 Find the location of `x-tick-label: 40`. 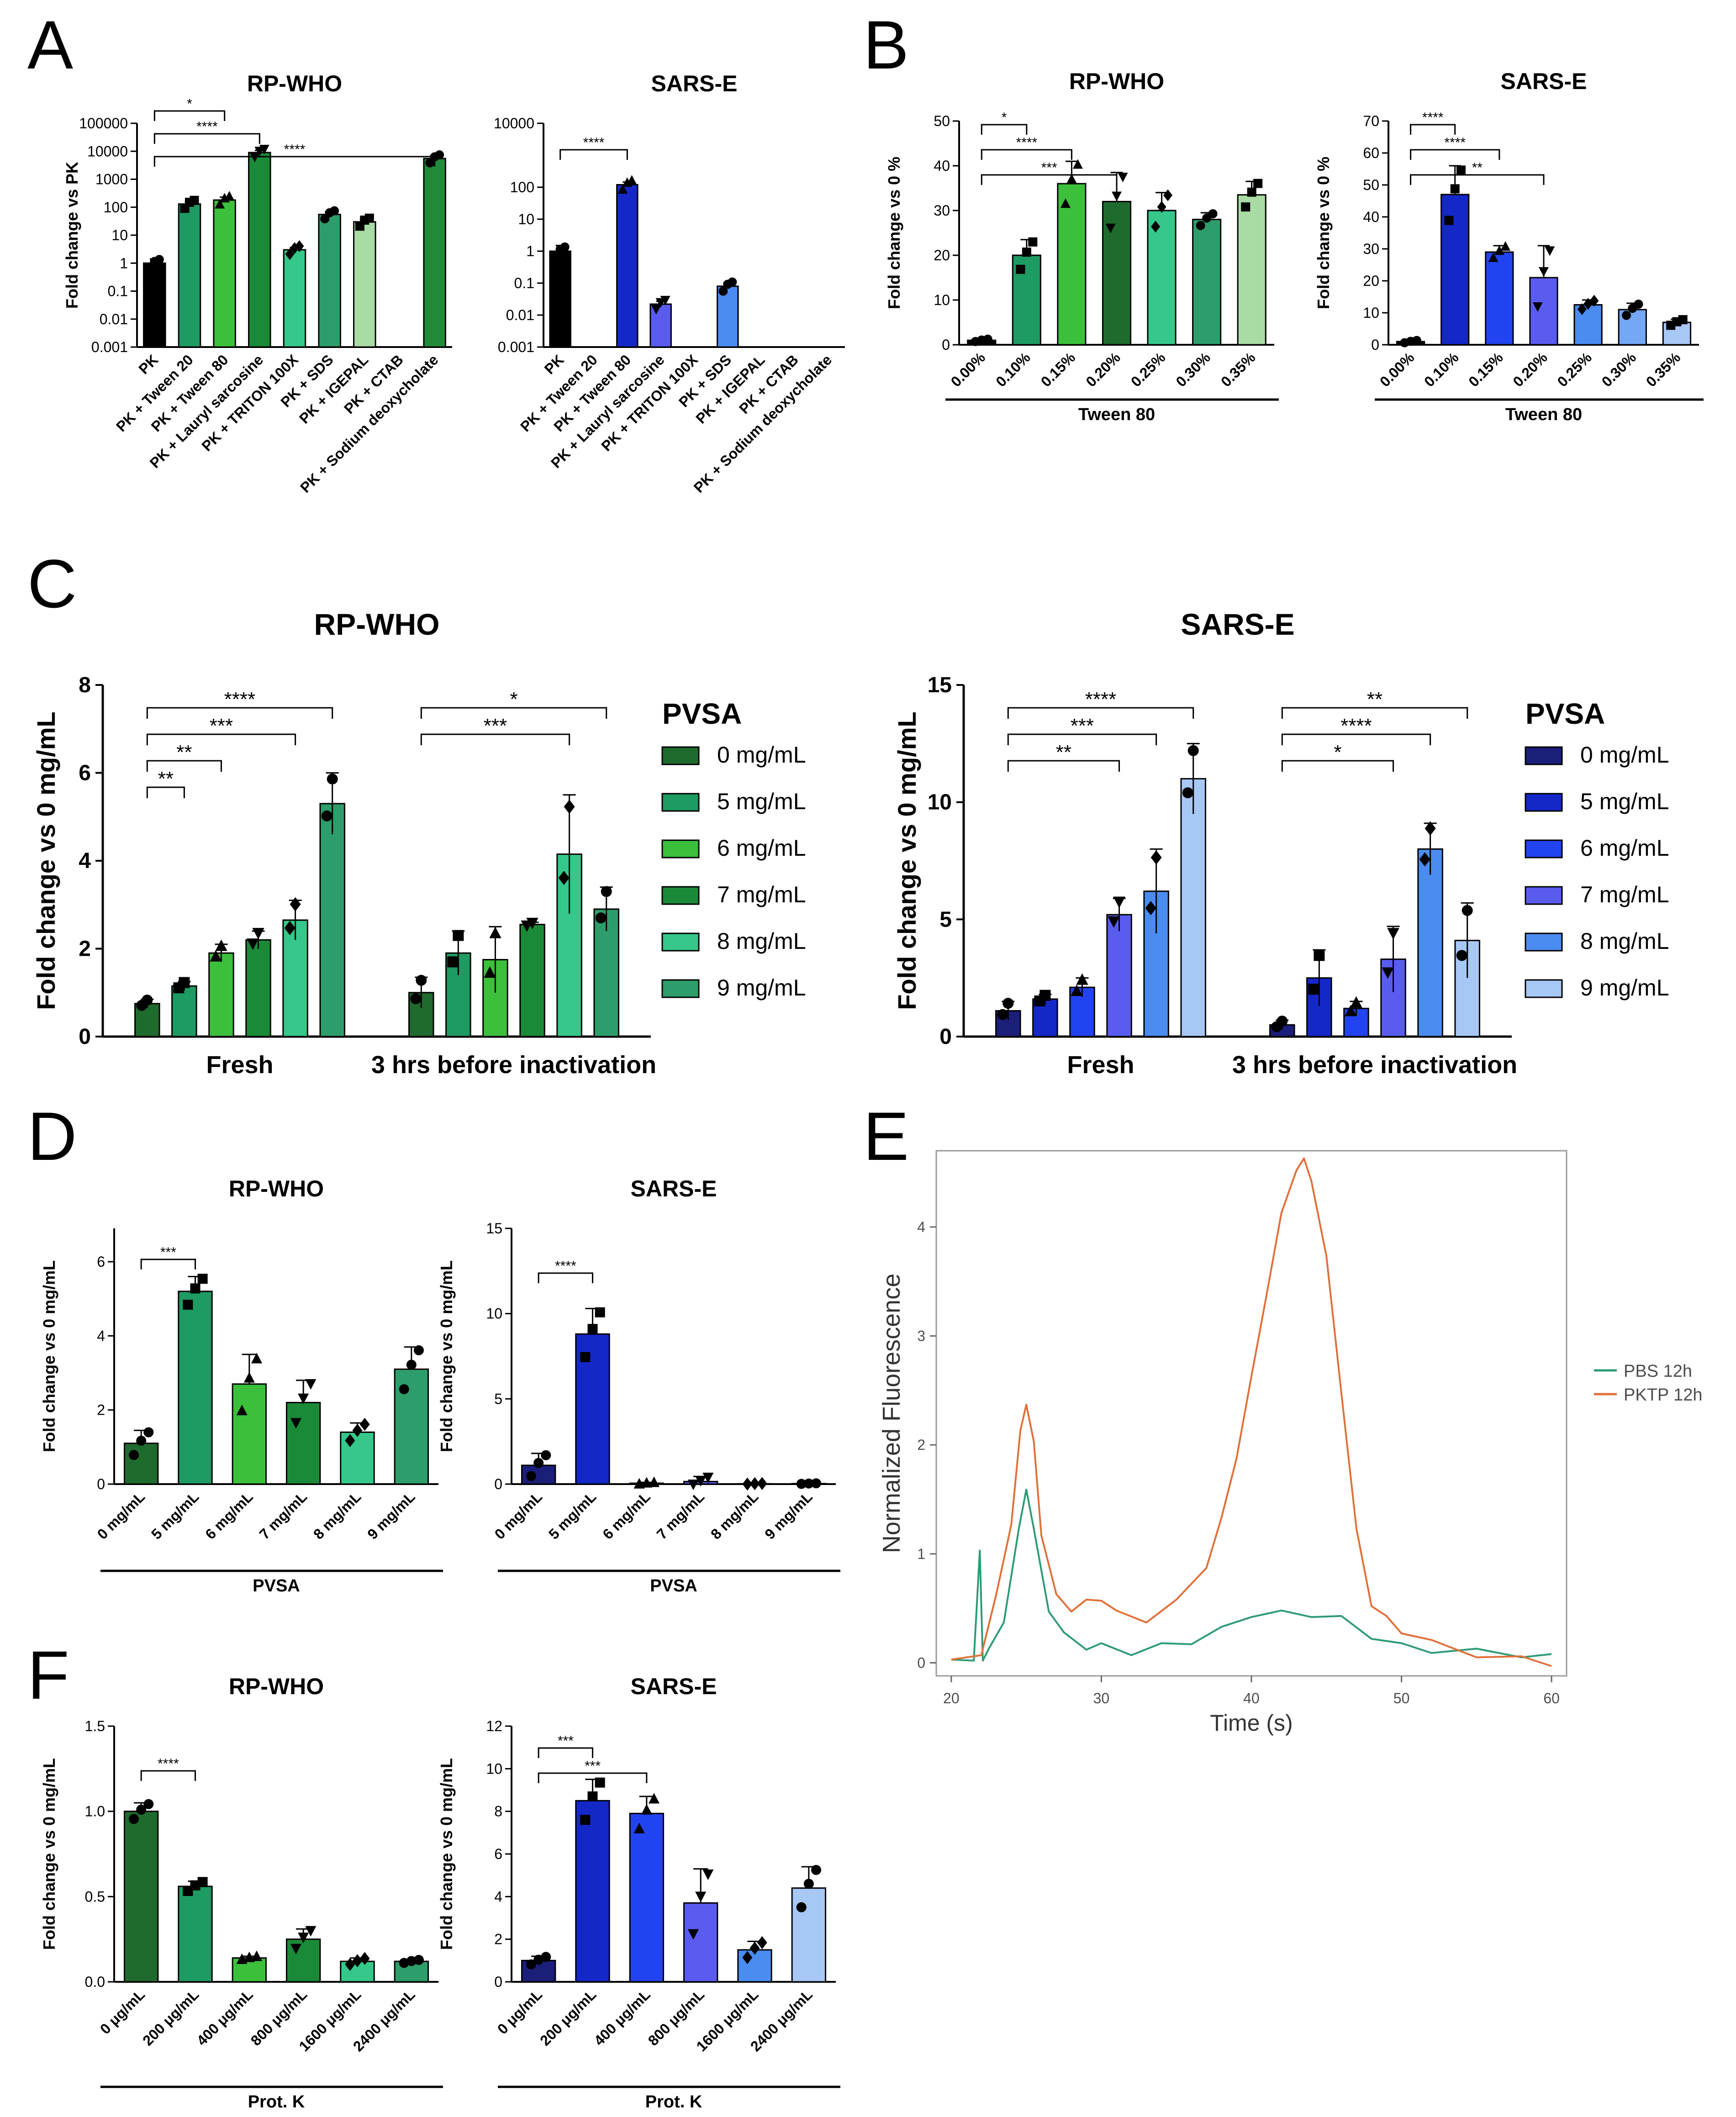

x-tick-label: 40 is located at coordinates (1251, 1698).